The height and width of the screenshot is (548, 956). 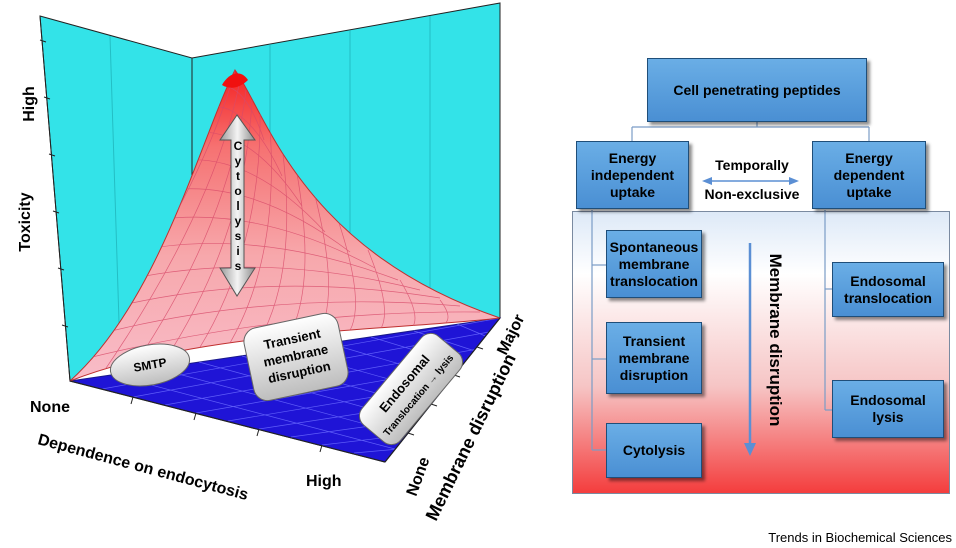 I want to click on energy-independent-box: Energy independent uptake, so click(x=632, y=175).